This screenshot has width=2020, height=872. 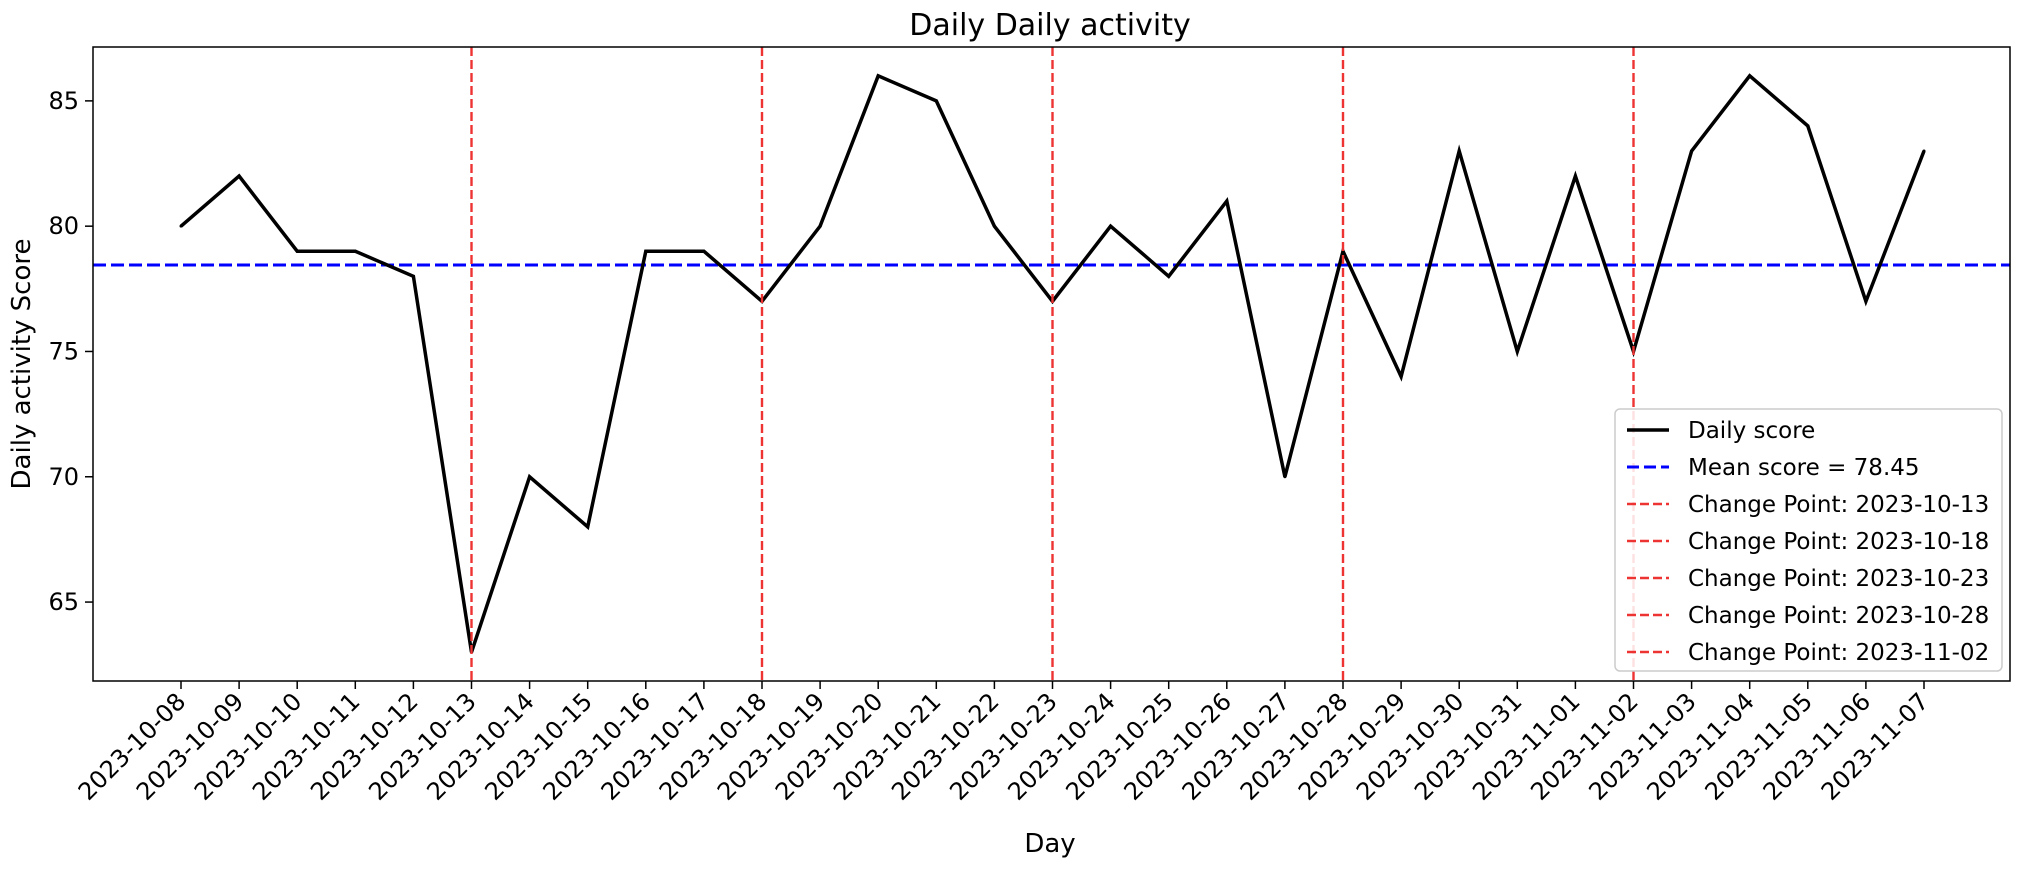 What do you see at coordinates (1838, 579) in the screenshot?
I see `legend-label: Change Point: 2023-10-23` at bounding box center [1838, 579].